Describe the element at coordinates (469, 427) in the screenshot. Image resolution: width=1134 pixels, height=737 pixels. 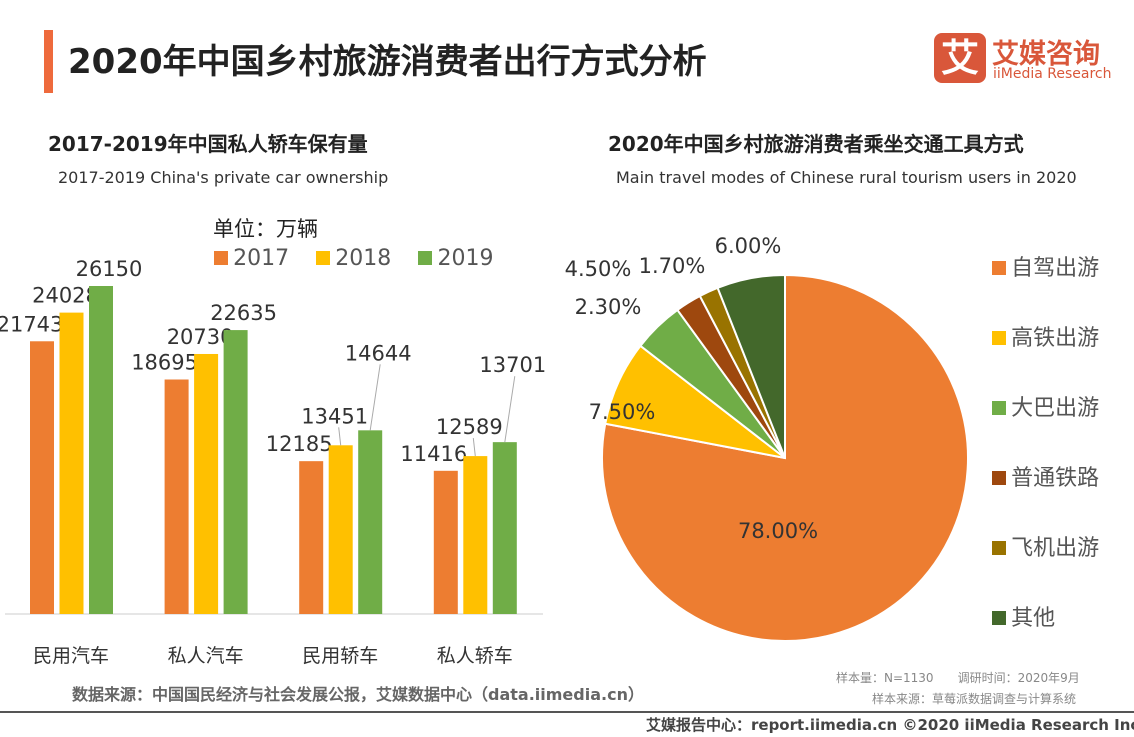
I see `data-label: 12589` at that location.